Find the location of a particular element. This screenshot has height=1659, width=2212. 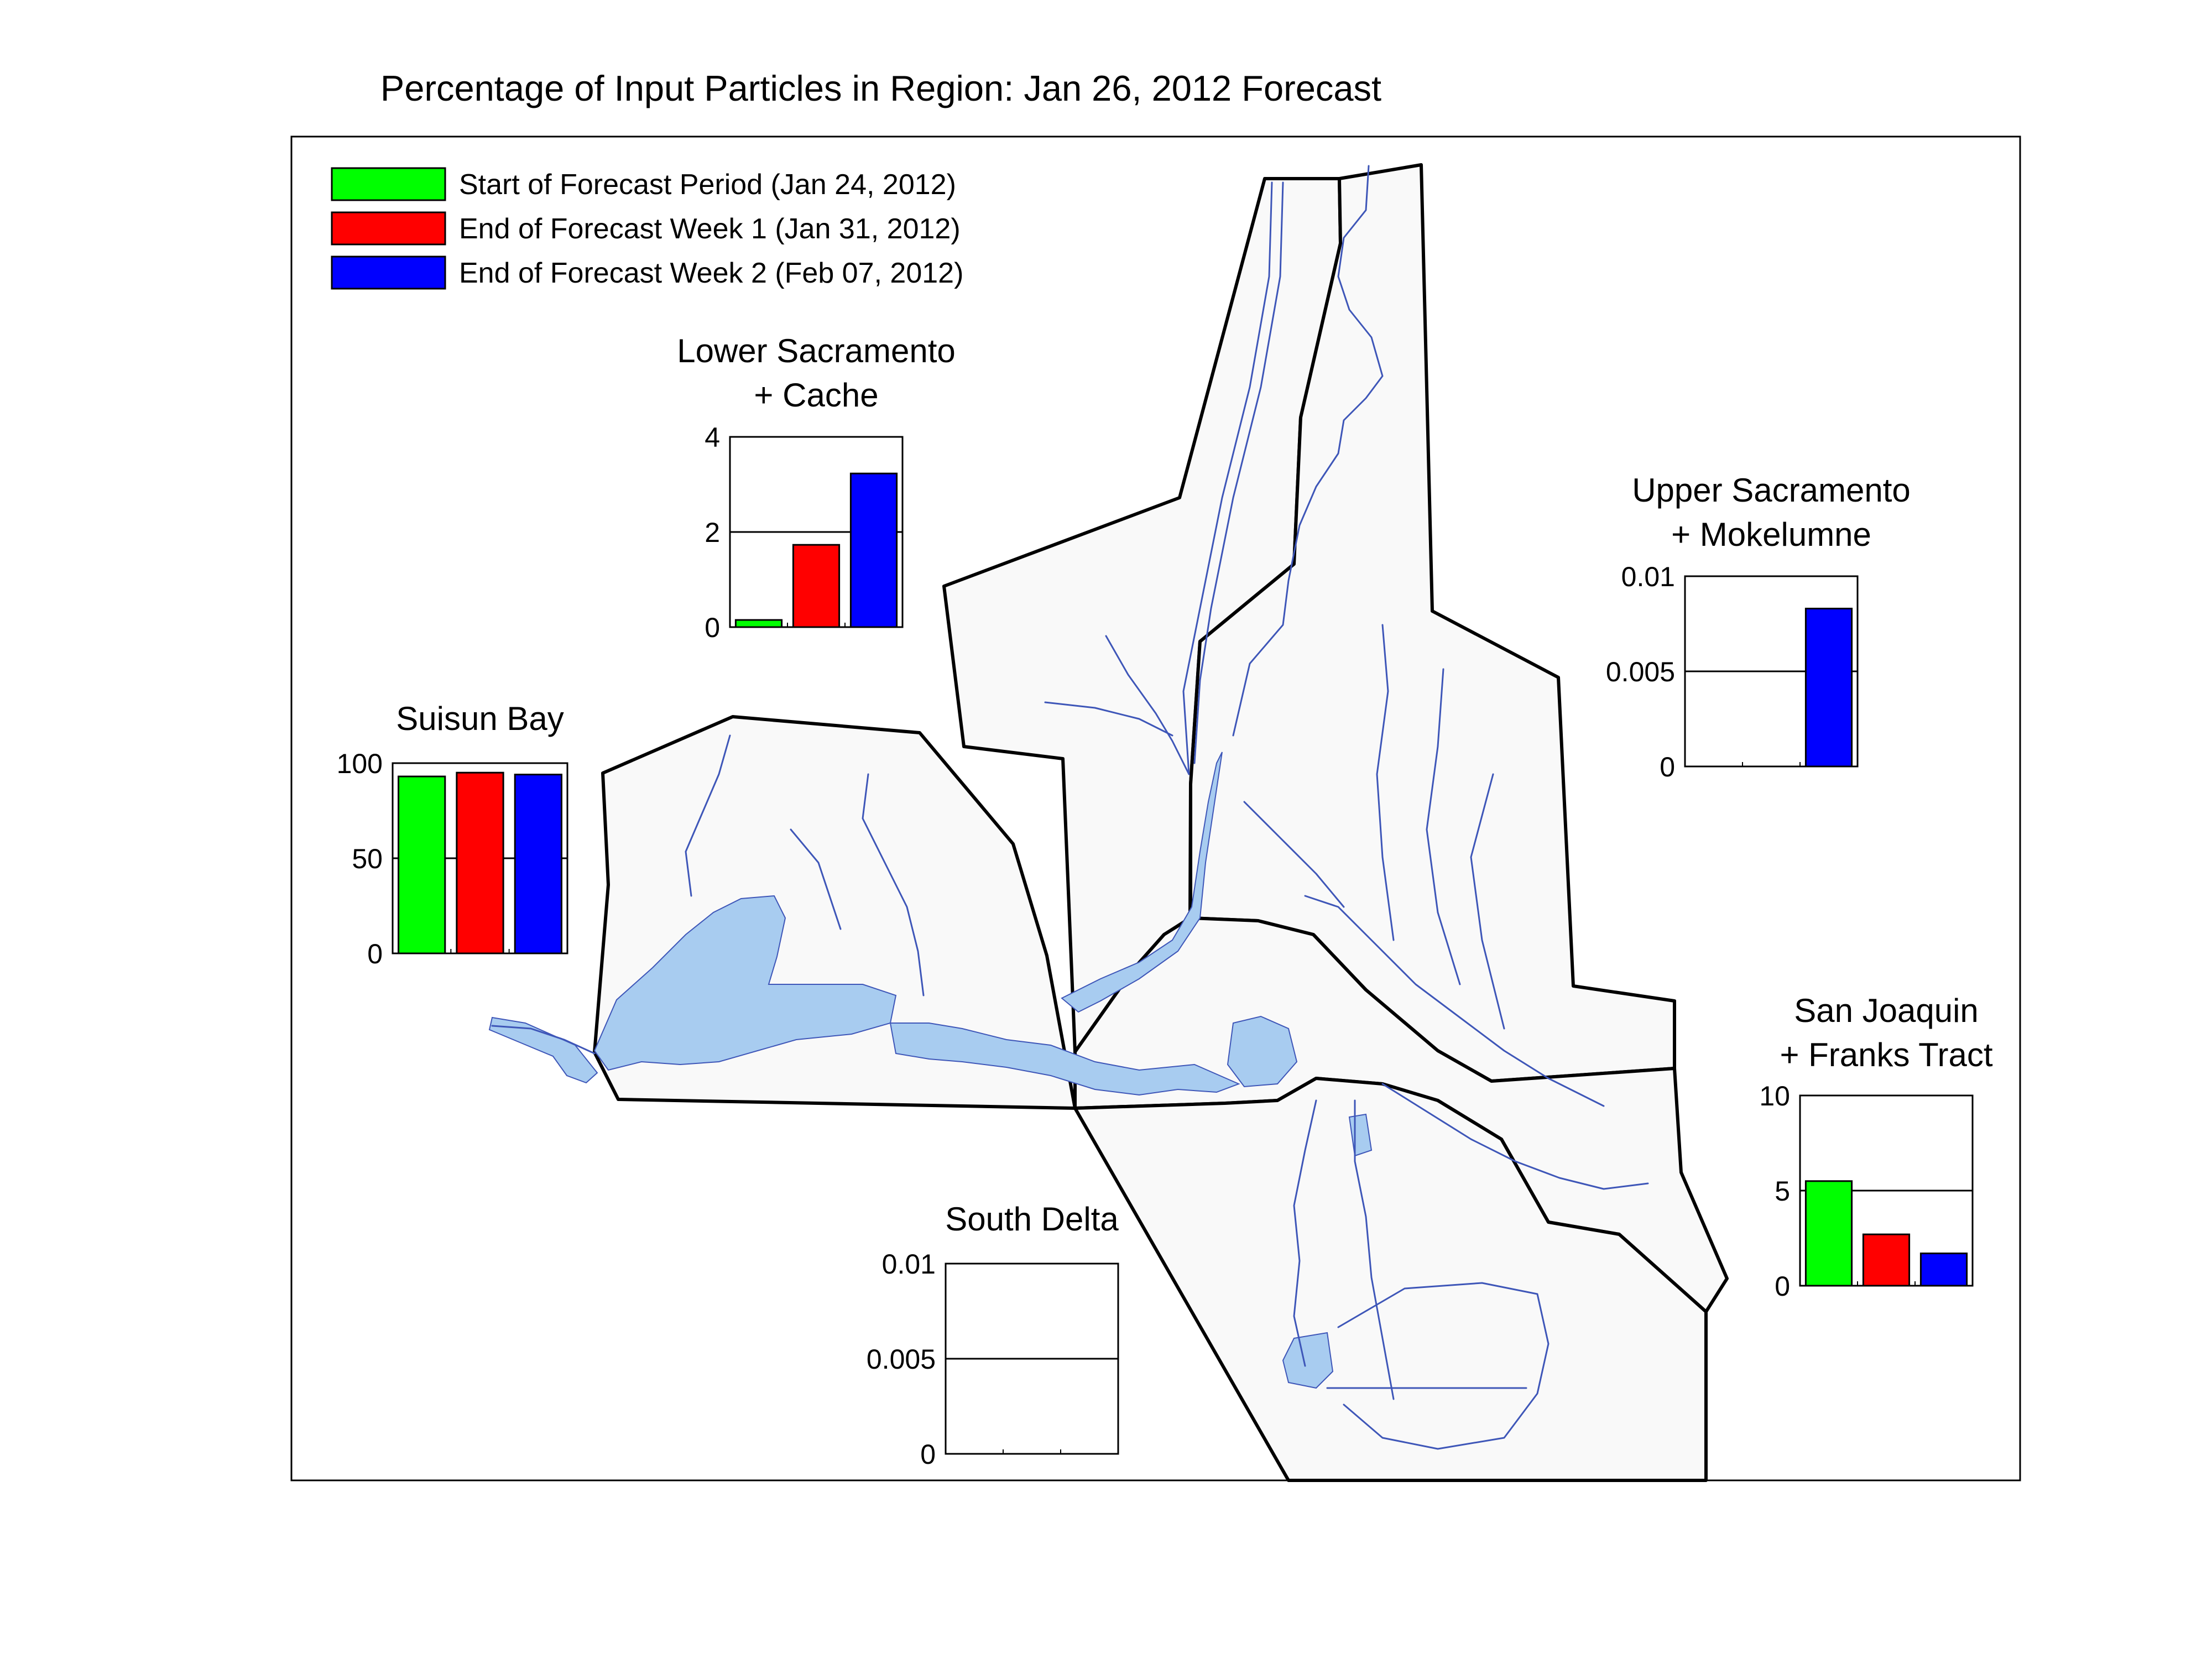

carquinez-strait is located at coordinates (543, 1040).